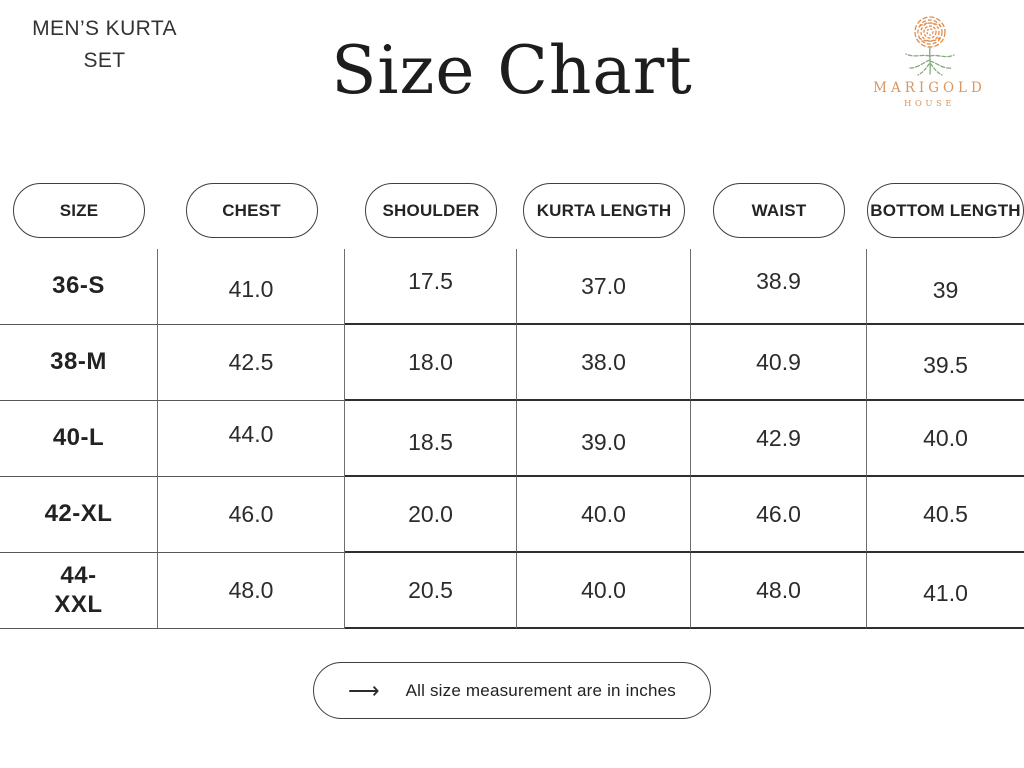 The image size is (1024, 768). I want to click on measurement-value: 44.0, so click(251, 434).